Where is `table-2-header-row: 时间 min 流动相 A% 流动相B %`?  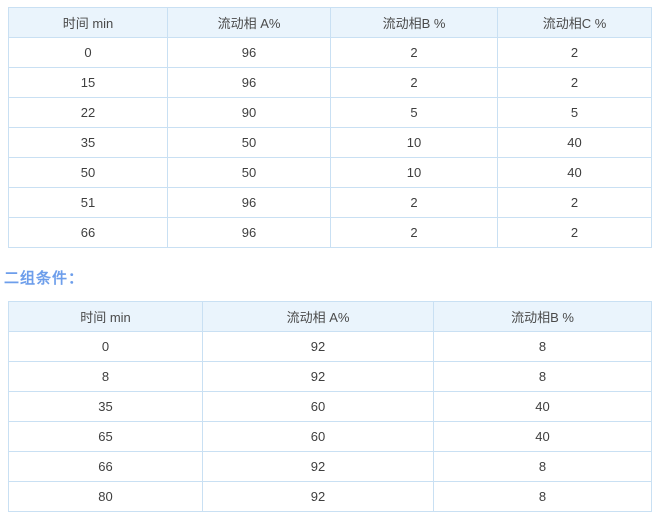 table-2-header-row: 时间 min 流动相 A% 流动相B % is located at coordinates (330, 316).